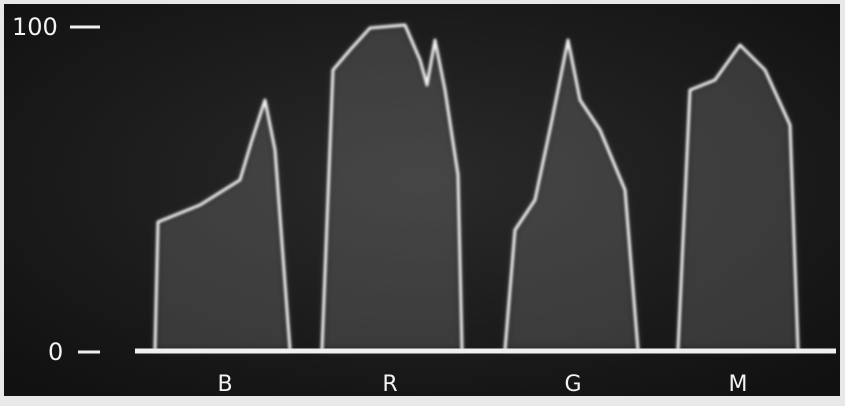 This screenshot has width=845, height=406. What do you see at coordinates (738, 384) in the screenshot?
I see `channel-label: M` at bounding box center [738, 384].